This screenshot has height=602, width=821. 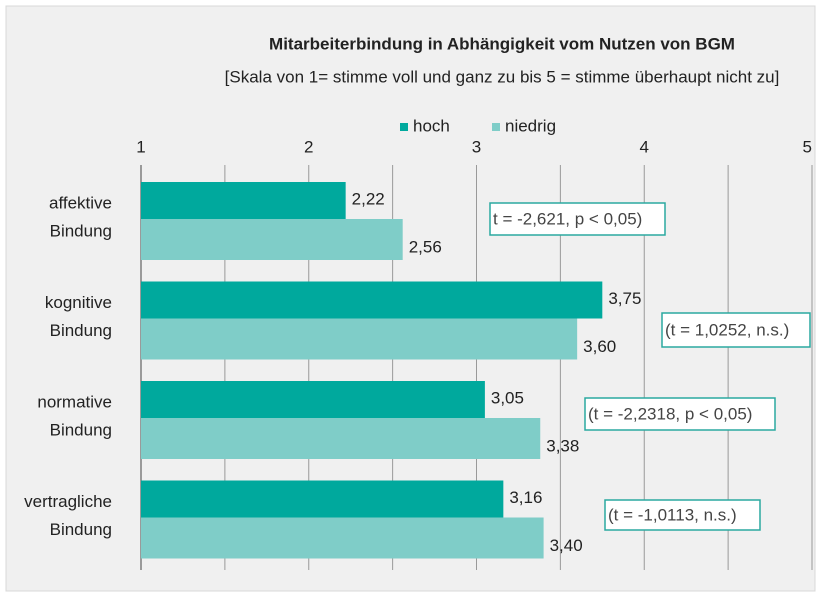 I want to click on legend-label: hoch, so click(x=431, y=125).